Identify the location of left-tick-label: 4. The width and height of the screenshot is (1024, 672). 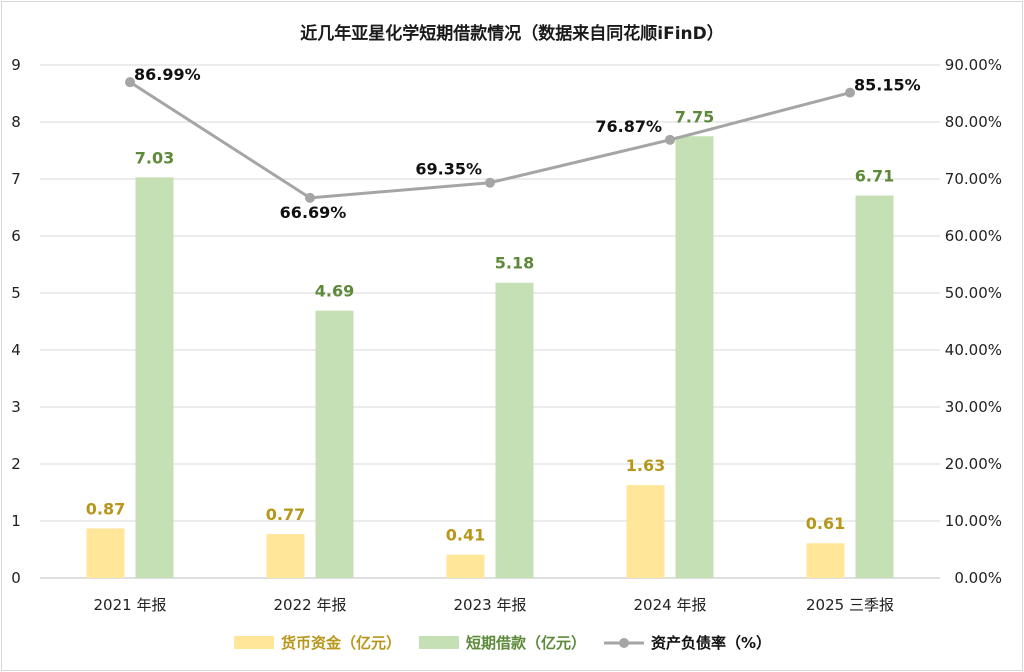
(16, 350).